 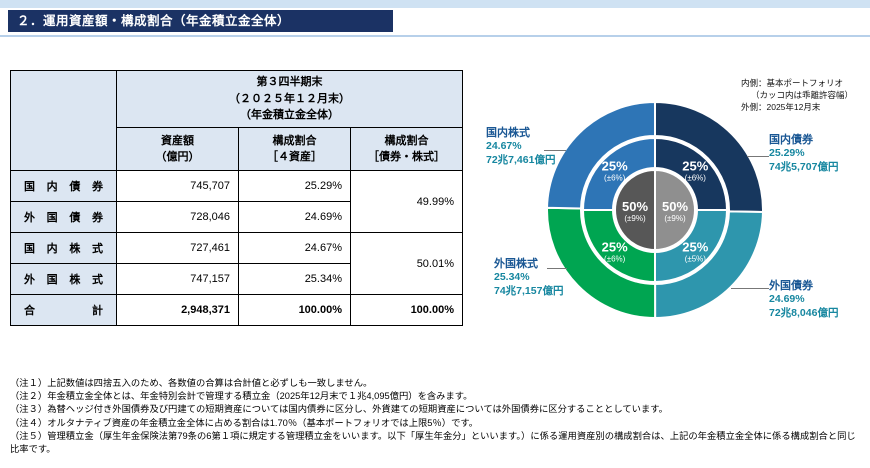 I want to click on inner-ring-band-label: (±5%), so click(x=696, y=258).